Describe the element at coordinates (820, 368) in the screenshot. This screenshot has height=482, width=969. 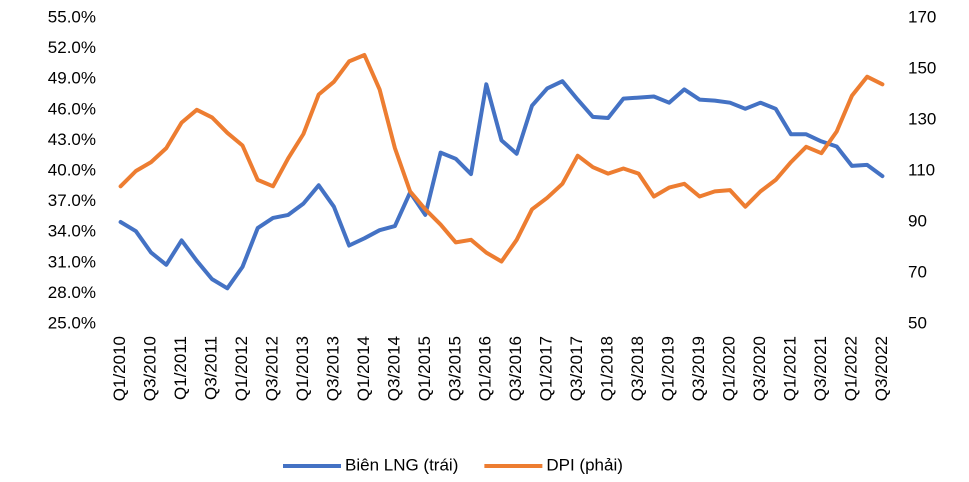
I see `x-tick-label: Q3/2021` at that location.